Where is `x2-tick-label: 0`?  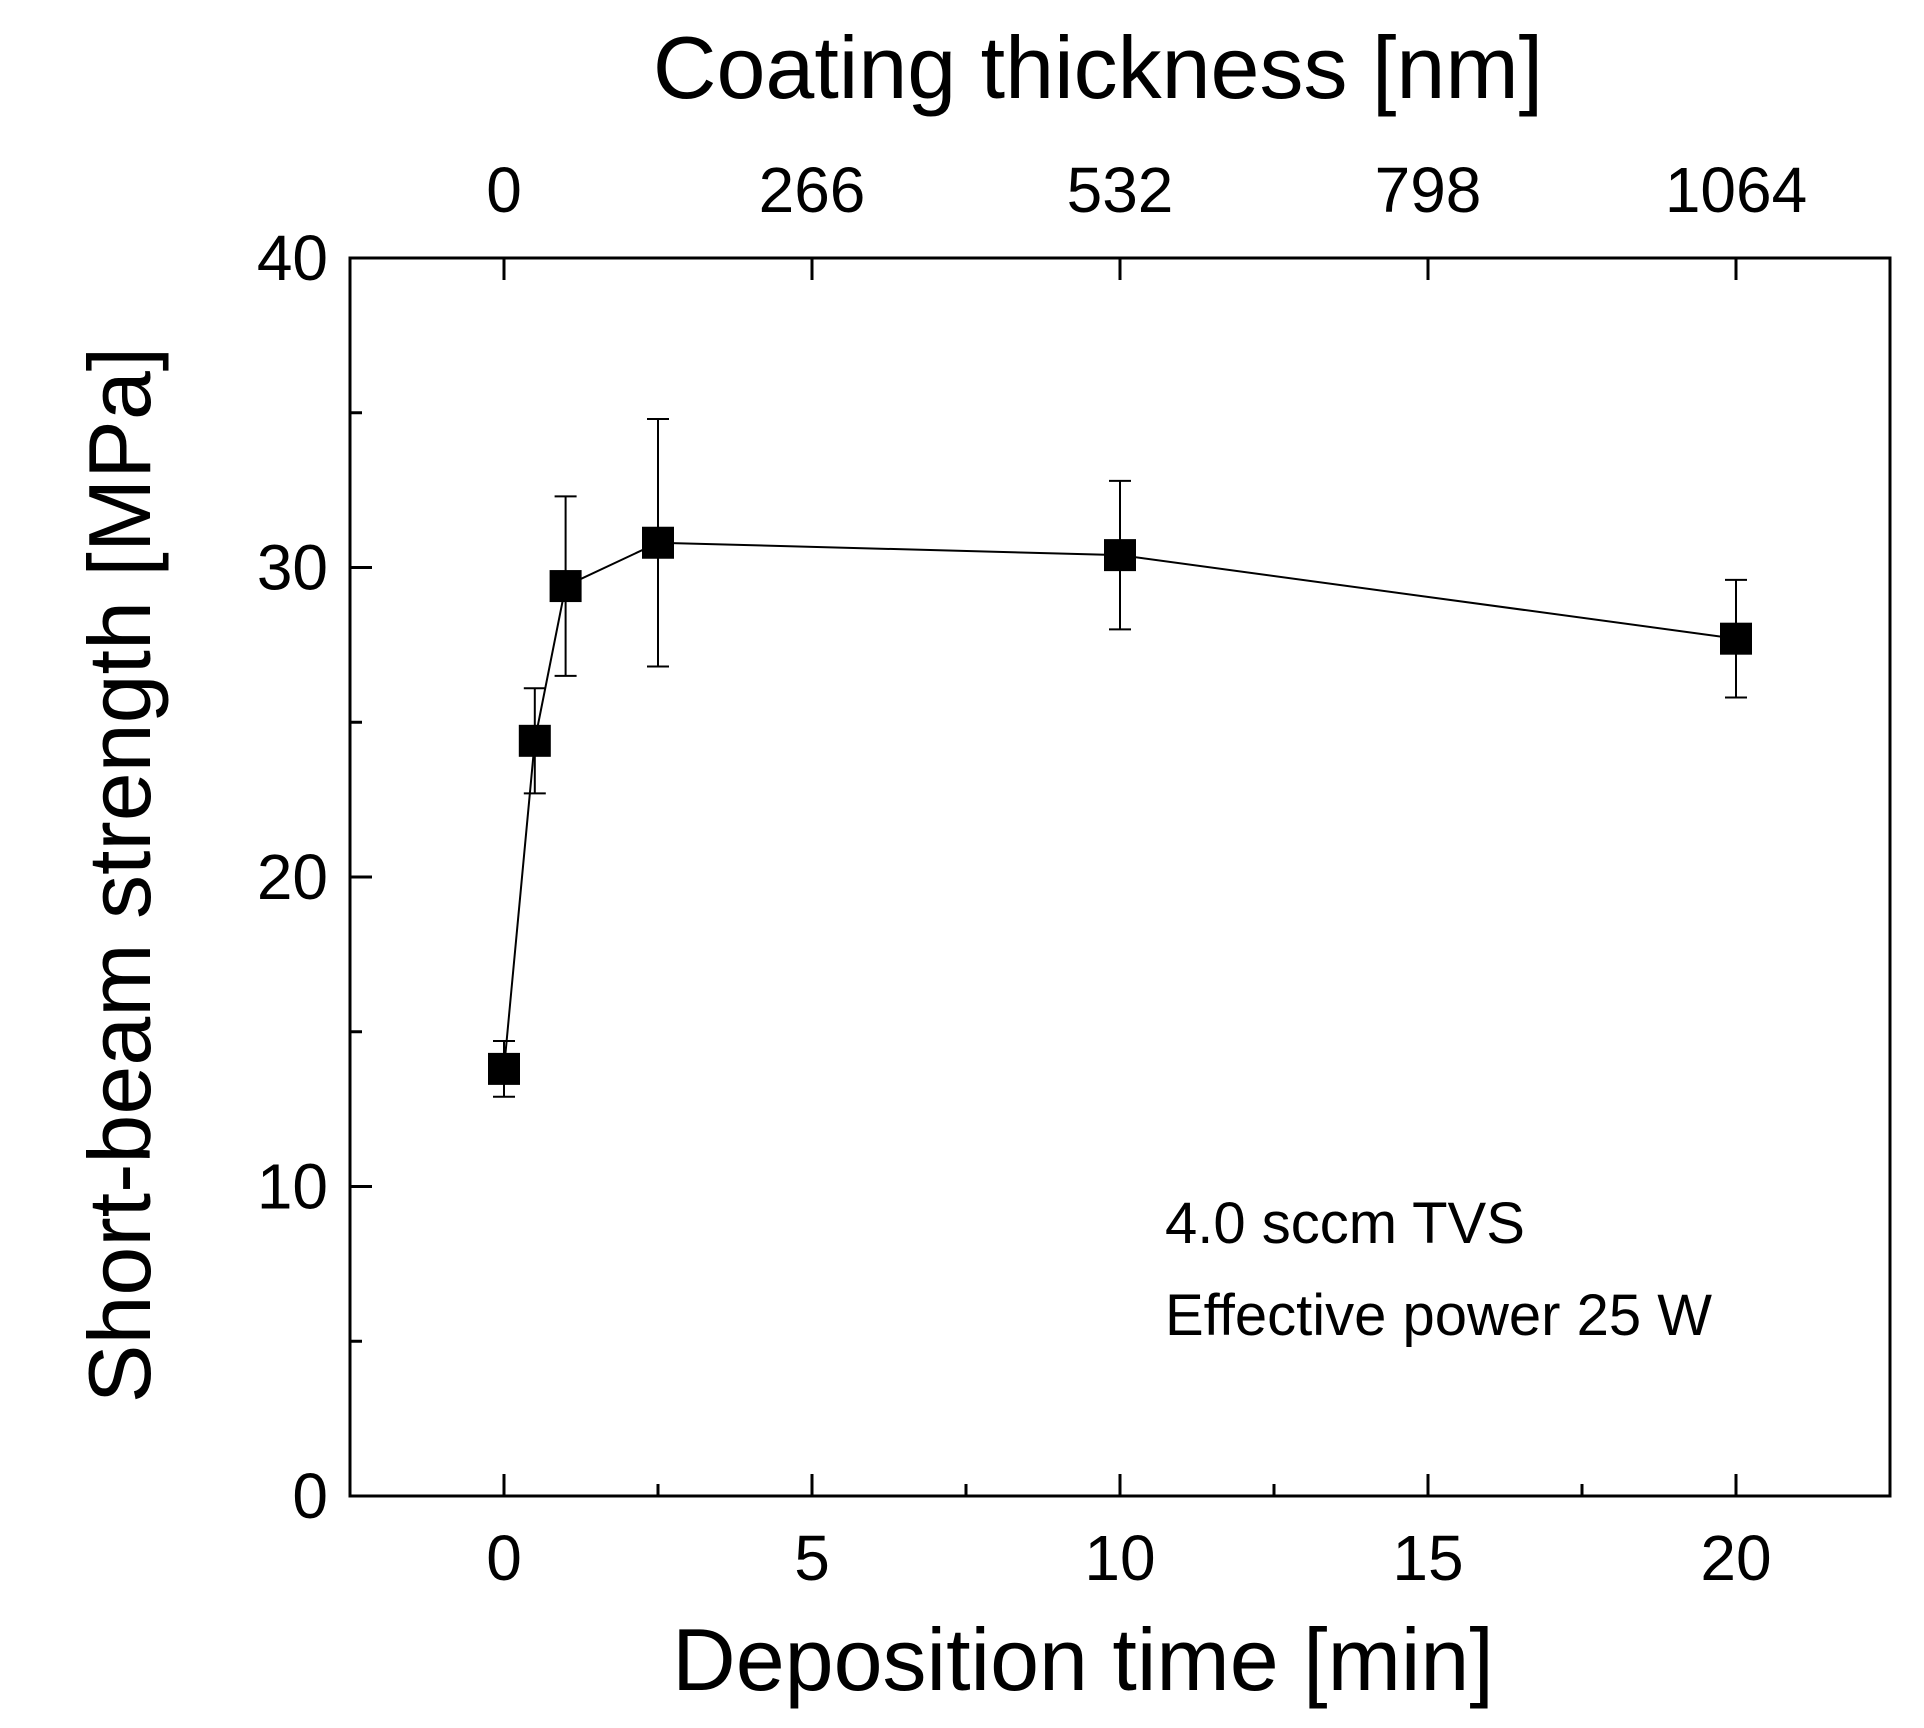 x2-tick-label: 0 is located at coordinates (504, 190).